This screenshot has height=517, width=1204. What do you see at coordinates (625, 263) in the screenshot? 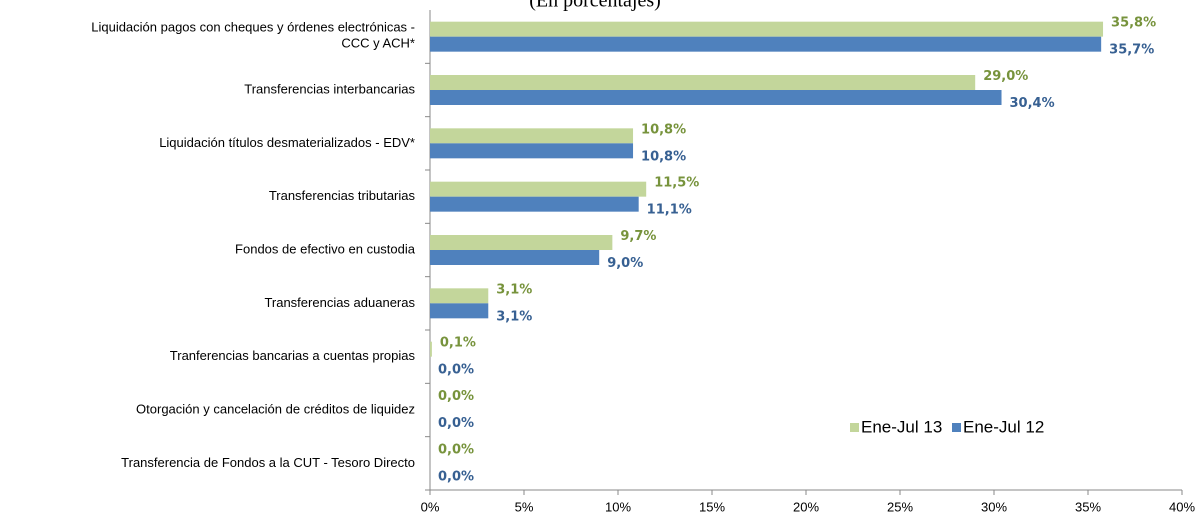
I see `value-label: 9,0%` at bounding box center [625, 263].